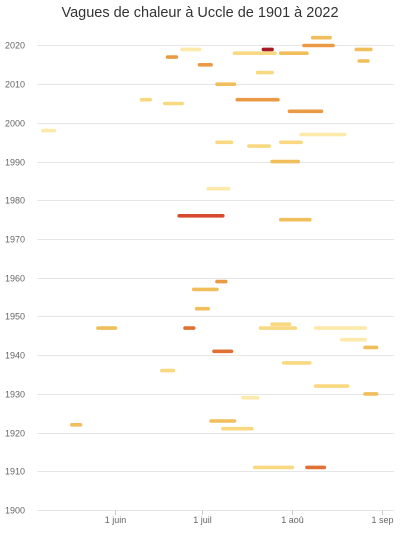  Describe the element at coordinates (15, 240) in the screenshot. I see `y-tick-label: 1970` at that location.